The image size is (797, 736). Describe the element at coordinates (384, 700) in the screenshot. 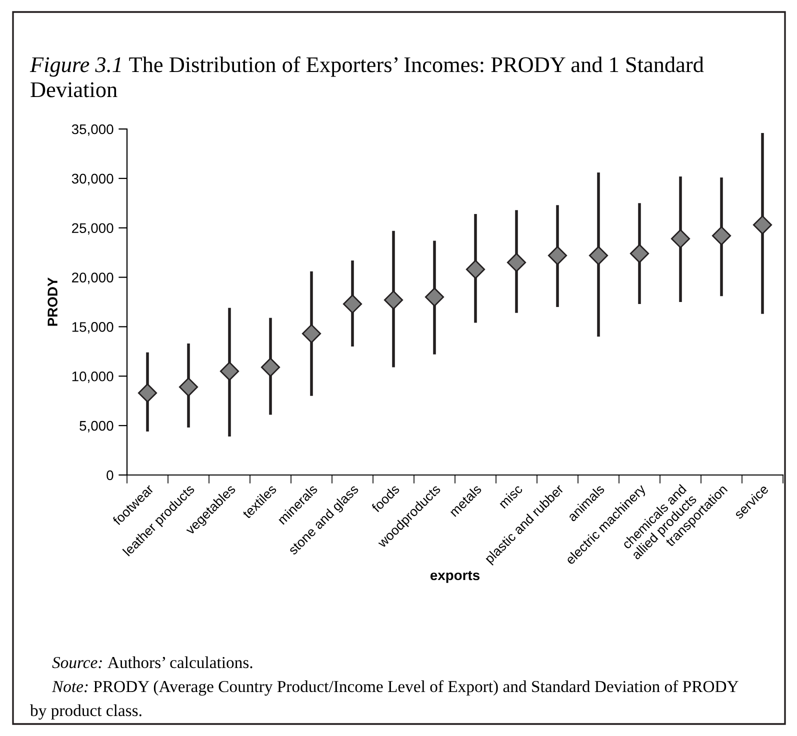

I see `text: Note: PRODY (Average Country Product/Income Level of Export) and Standard Deviation of PRODY by product class.` at that location.